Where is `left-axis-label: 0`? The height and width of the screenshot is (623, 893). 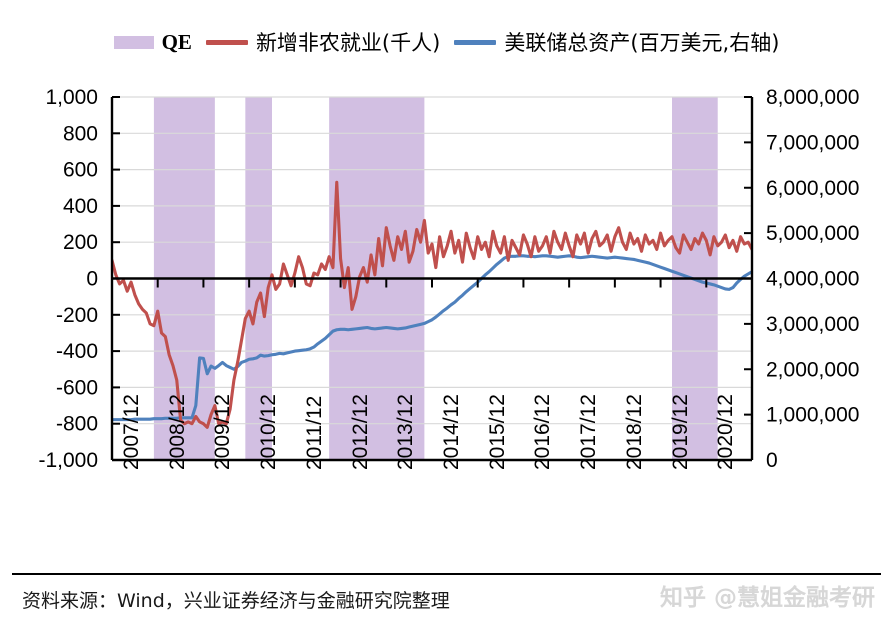
left-axis-label: 0 is located at coordinates (92, 279).